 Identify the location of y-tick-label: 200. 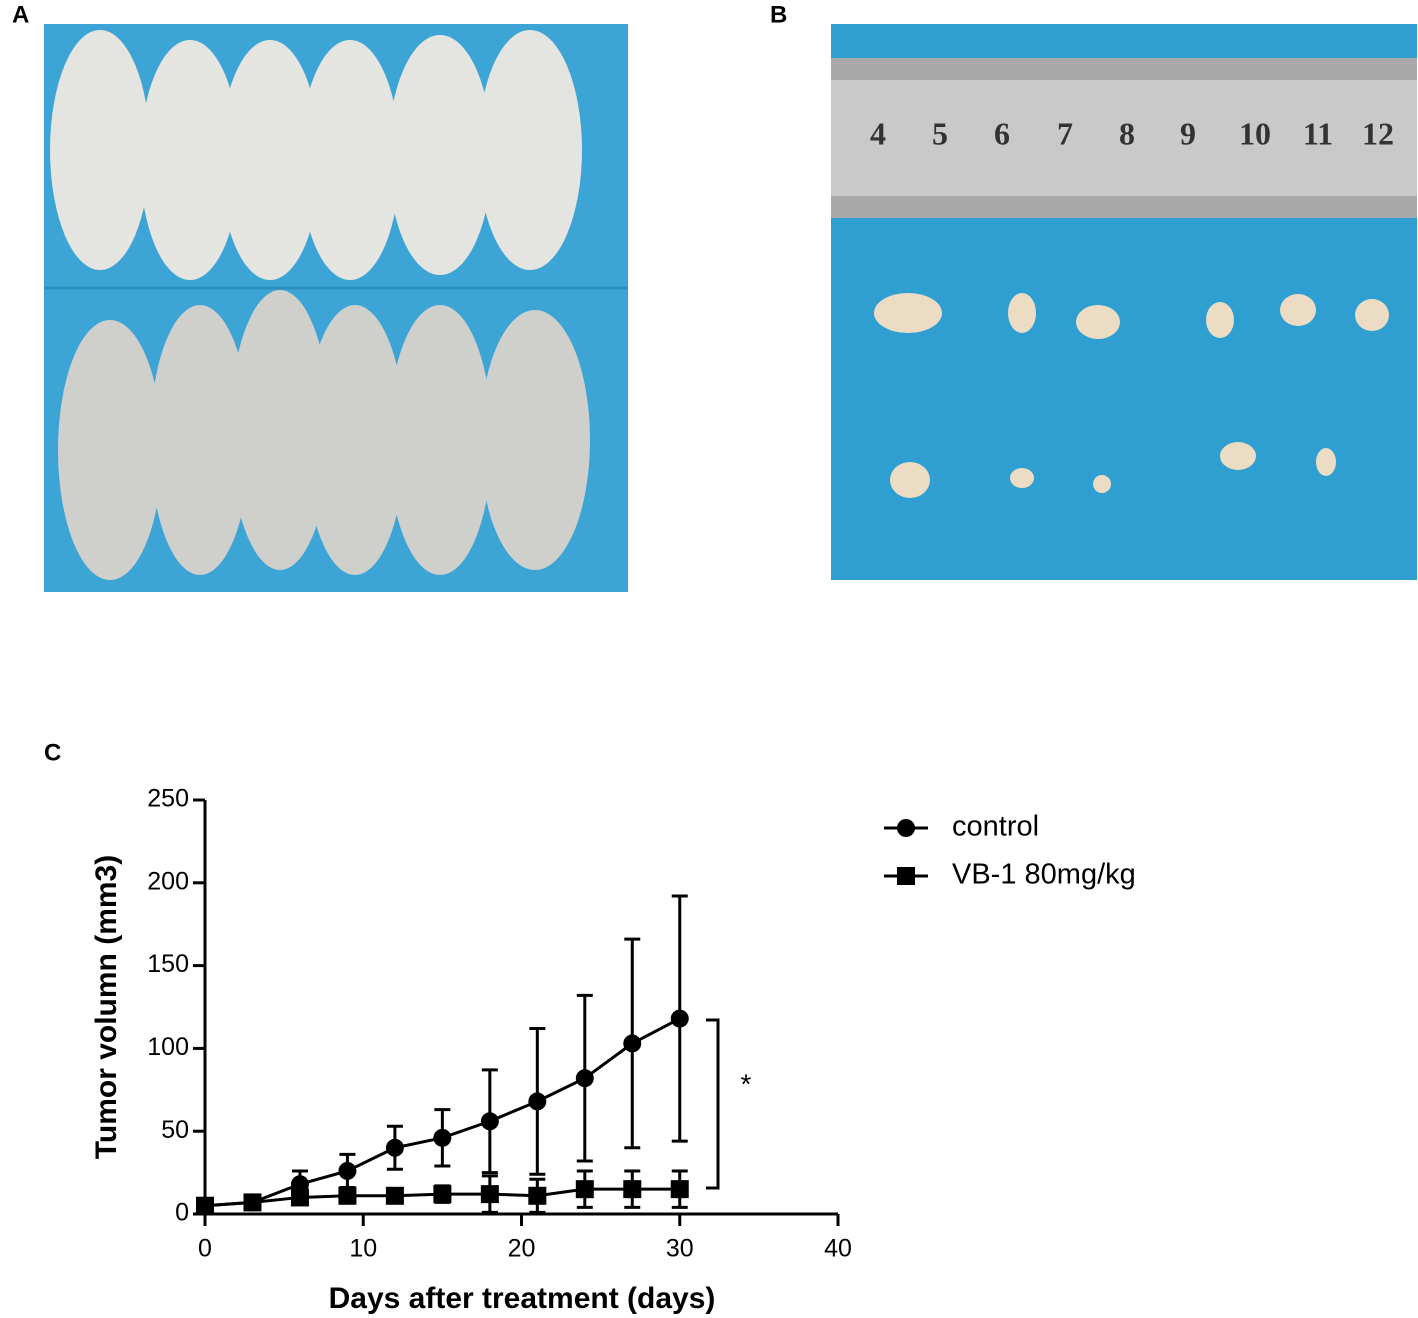
(168, 881).